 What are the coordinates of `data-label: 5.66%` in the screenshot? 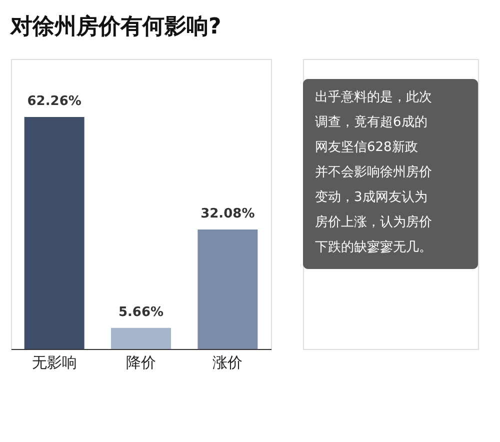 It's located at (141, 312).